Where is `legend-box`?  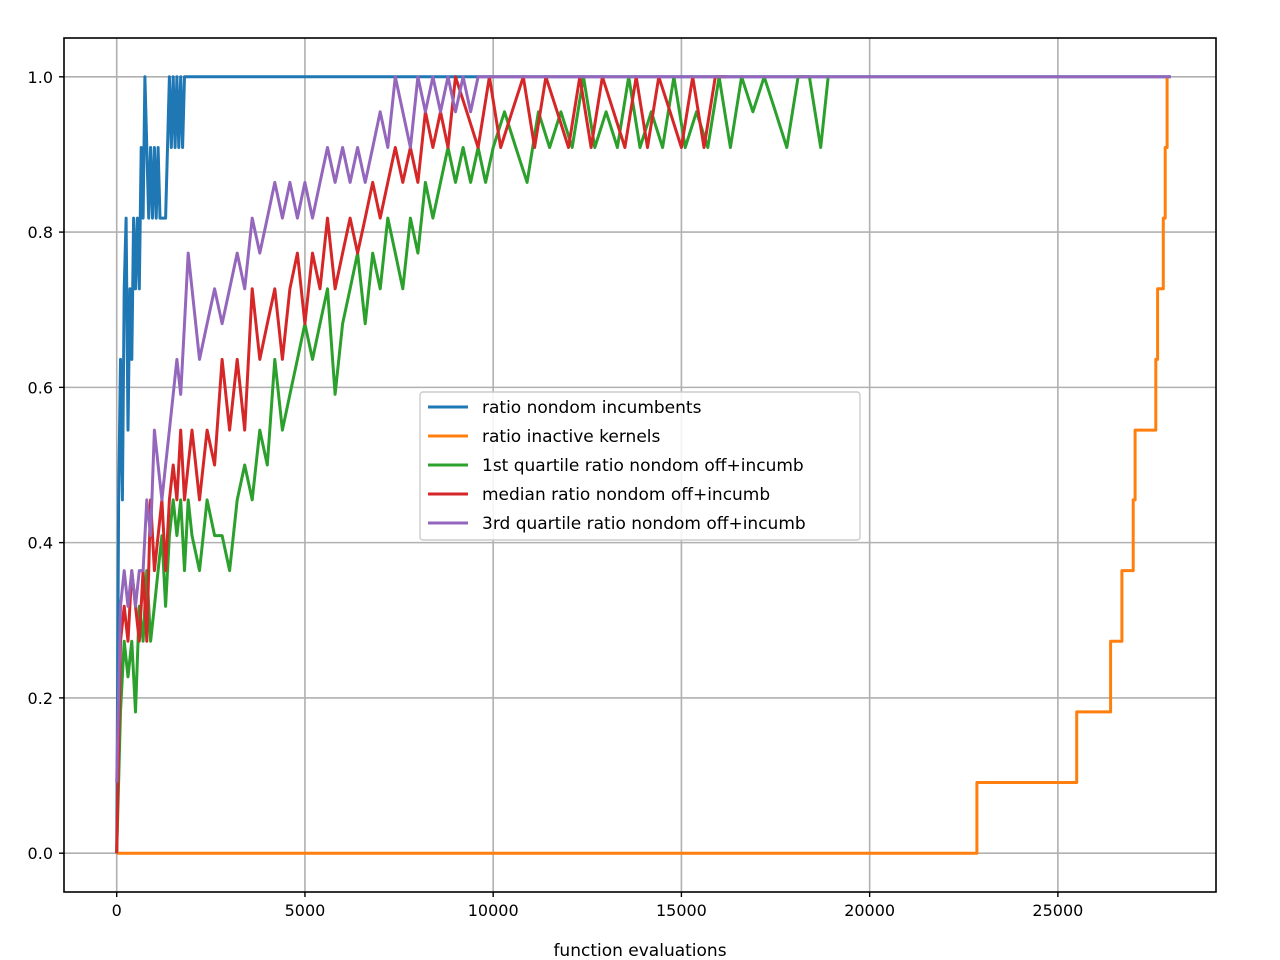
legend-box is located at coordinates (640, 466).